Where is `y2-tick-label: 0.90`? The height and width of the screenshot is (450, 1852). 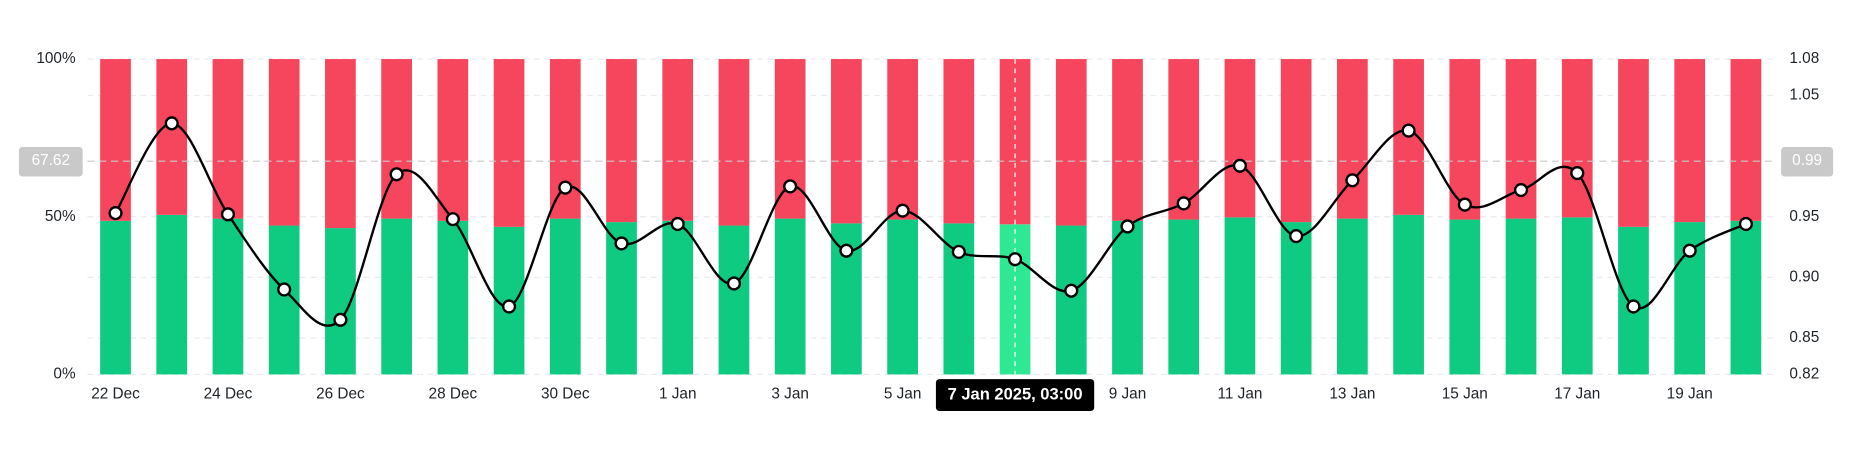
y2-tick-label: 0.90 is located at coordinates (1804, 276).